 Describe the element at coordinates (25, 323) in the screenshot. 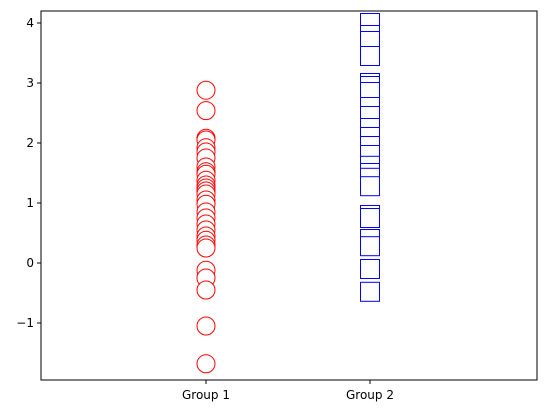

I see `y-tick-label: −1` at that location.